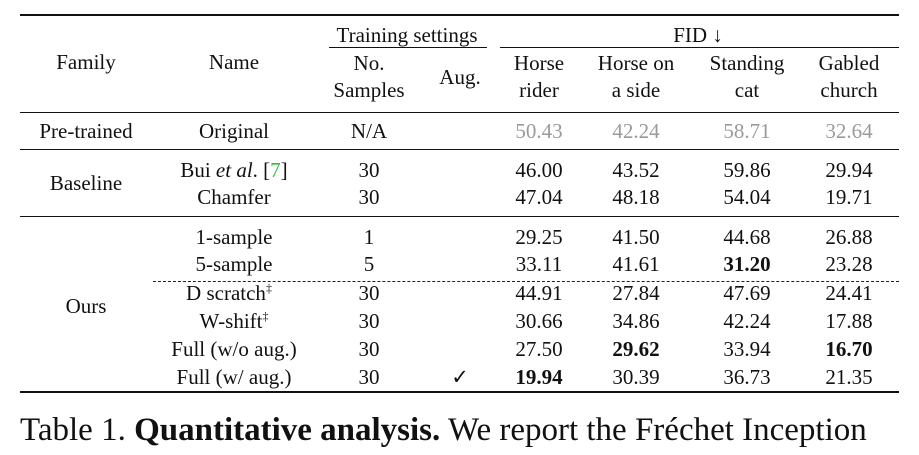  What do you see at coordinates (231, 321) in the screenshot?
I see `row-name-text: W-shift` at bounding box center [231, 321].